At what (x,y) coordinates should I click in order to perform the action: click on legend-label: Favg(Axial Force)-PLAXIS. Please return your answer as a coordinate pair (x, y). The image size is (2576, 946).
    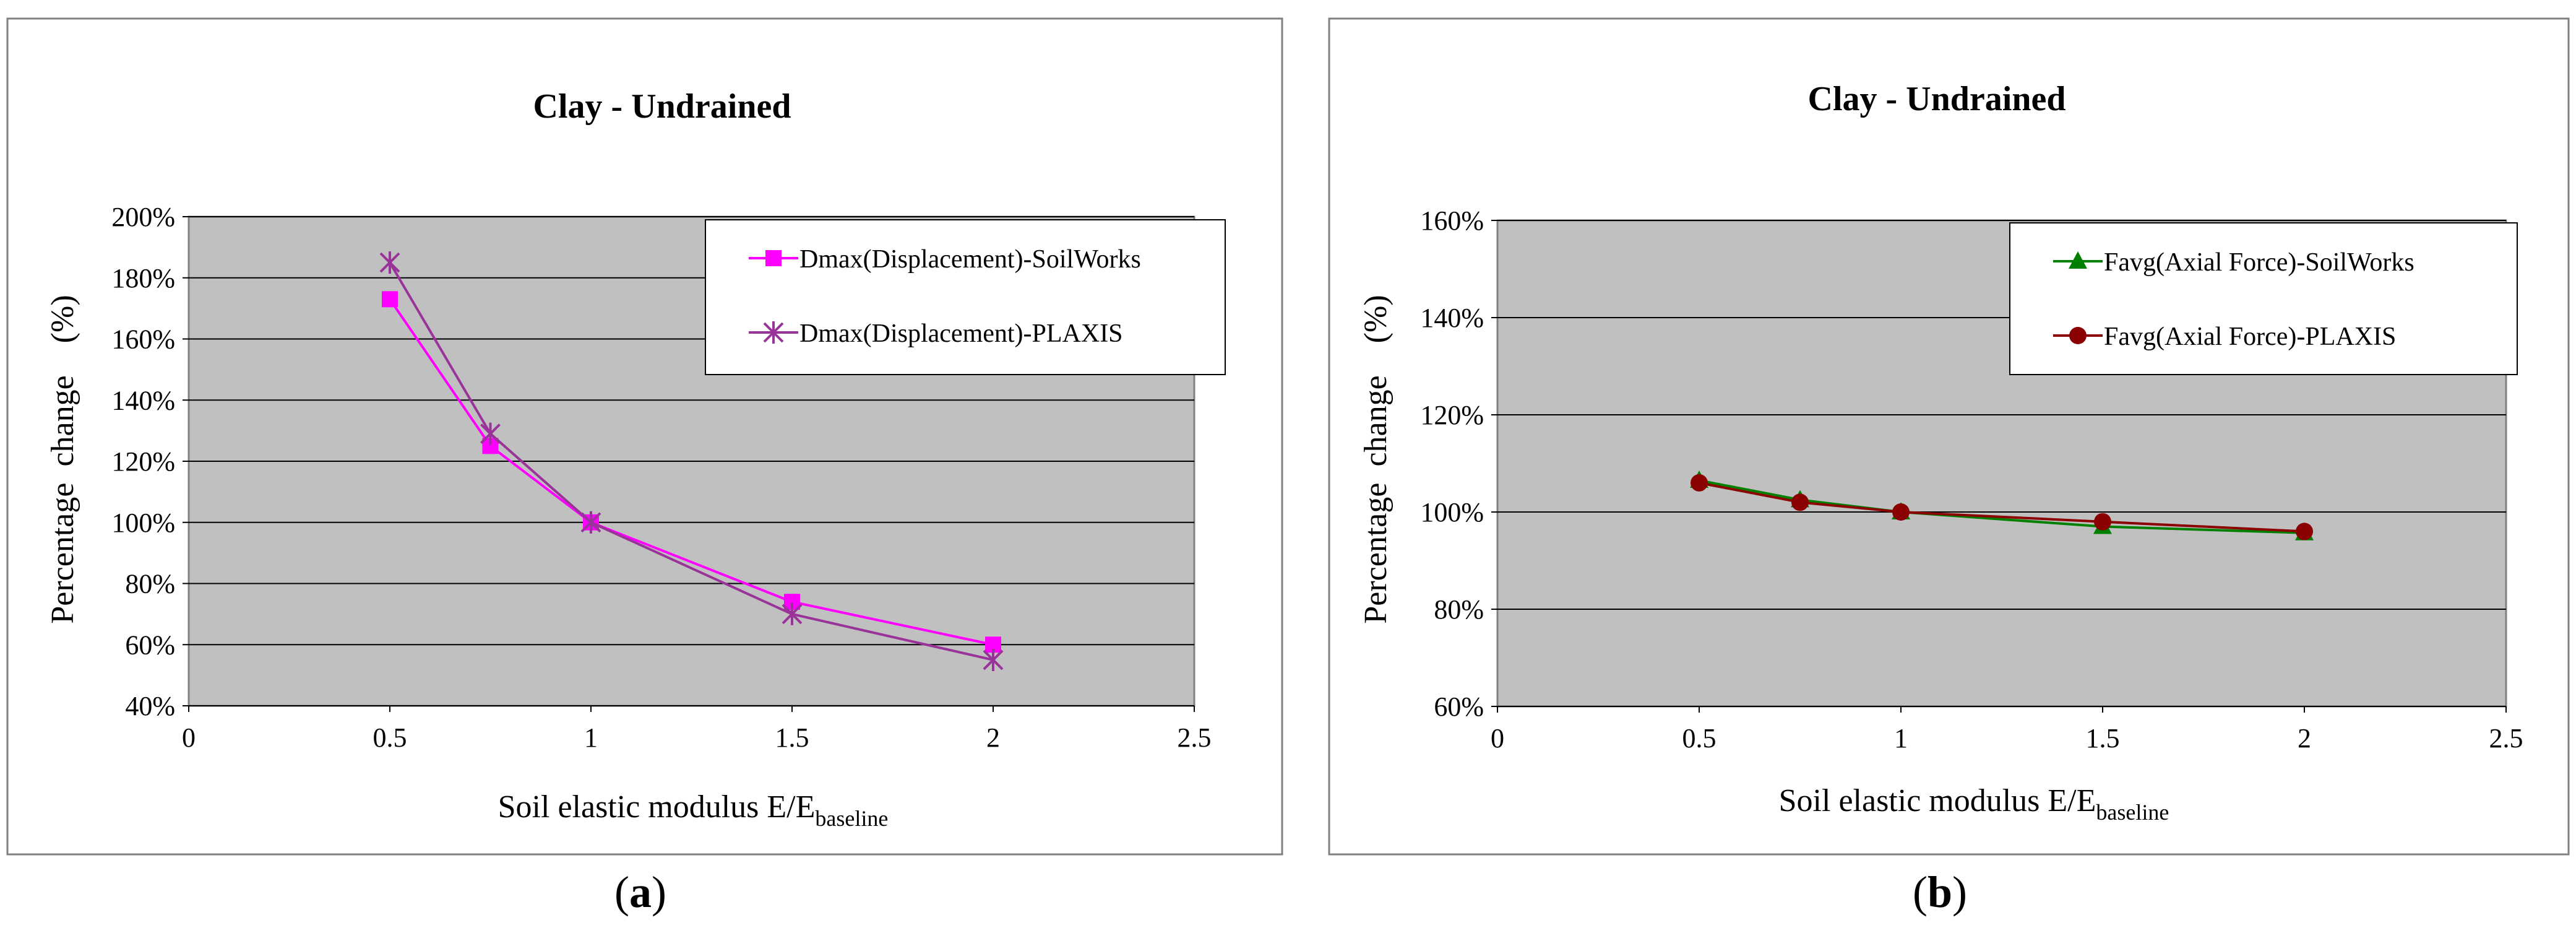
    Looking at the image, I should click on (2250, 337).